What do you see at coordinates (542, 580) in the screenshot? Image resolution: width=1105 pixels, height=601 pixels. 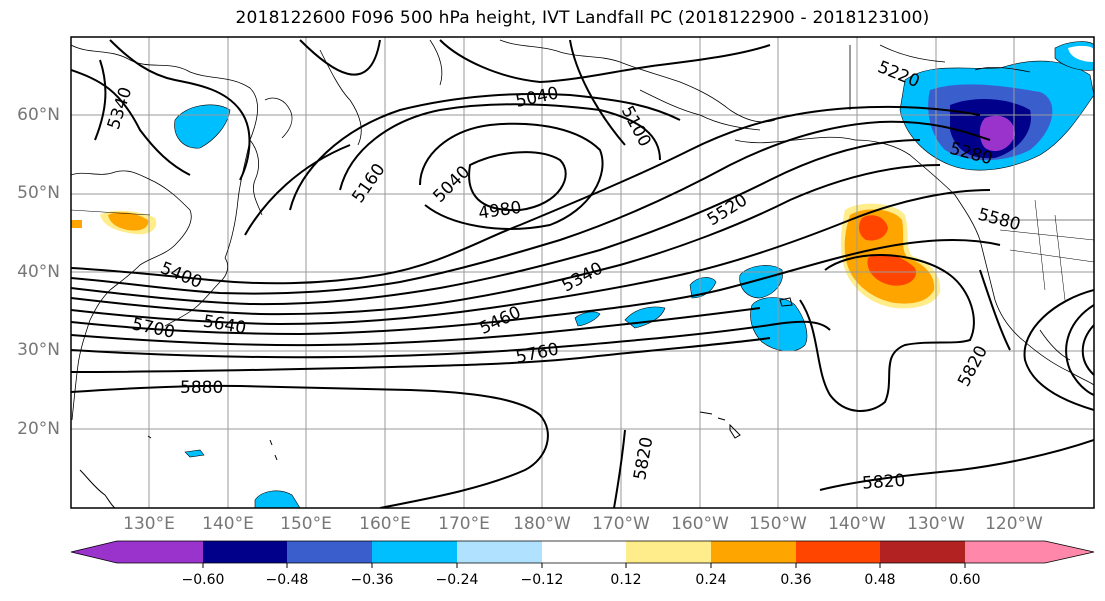 I see `colorbar-tick-label: −0.12` at bounding box center [542, 580].